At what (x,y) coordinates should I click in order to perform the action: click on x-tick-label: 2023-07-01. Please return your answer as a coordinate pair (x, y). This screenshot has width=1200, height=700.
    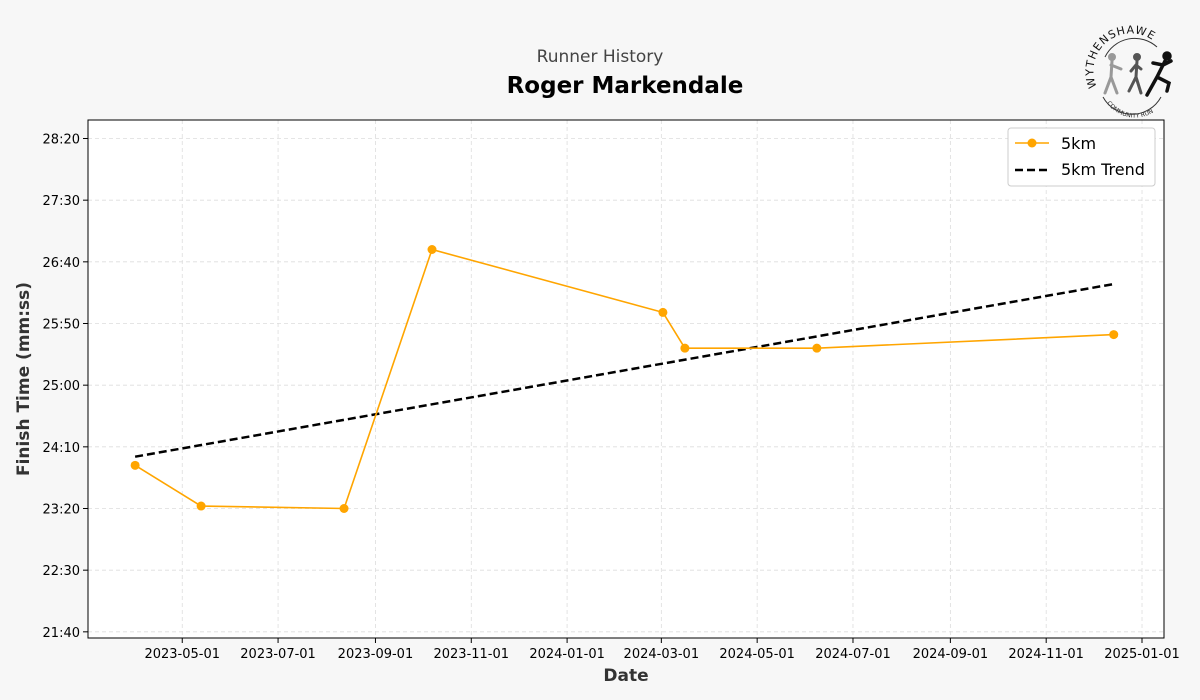
    Looking at the image, I should click on (278, 654).